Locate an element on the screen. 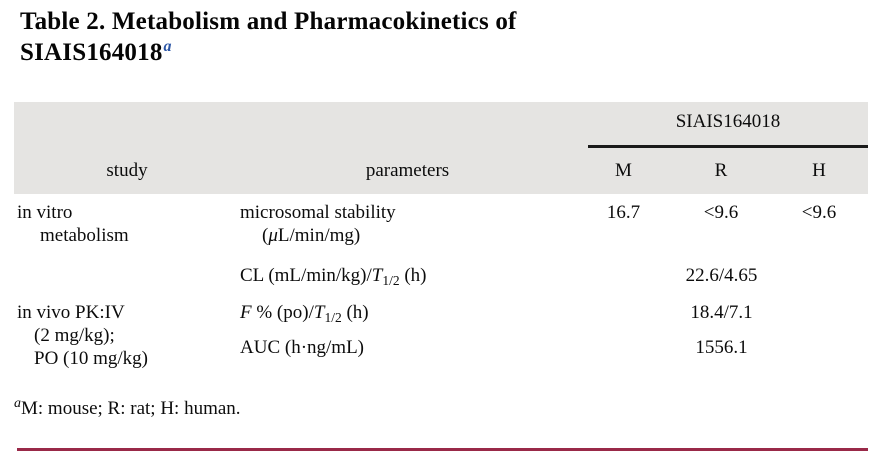  parameter-line-auc: AUC (h·ng/mL) is located at coordinates (302, 347).